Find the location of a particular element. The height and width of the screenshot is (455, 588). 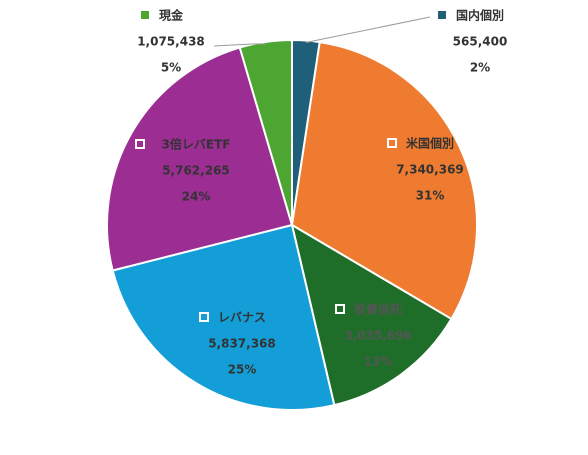

slice-label-percent-5: 5% is located at coordinates (171, 68).